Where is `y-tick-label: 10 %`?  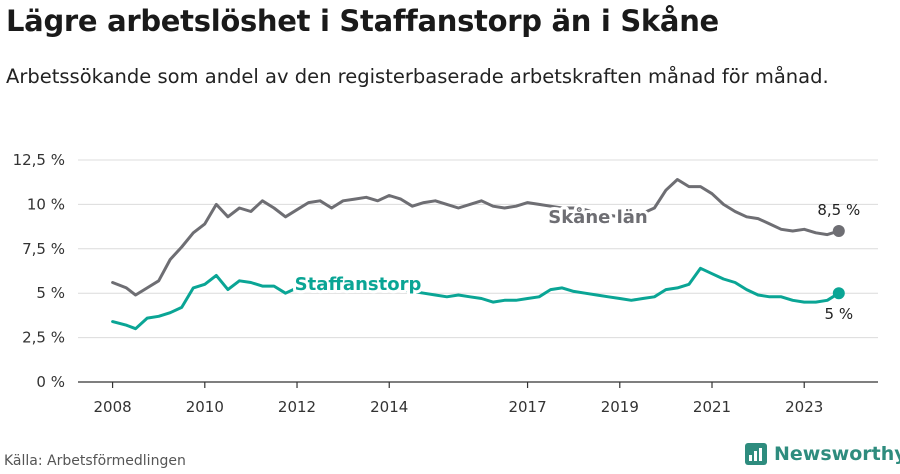 y-tick-label: 10 % is located at coordinates (46, 204).